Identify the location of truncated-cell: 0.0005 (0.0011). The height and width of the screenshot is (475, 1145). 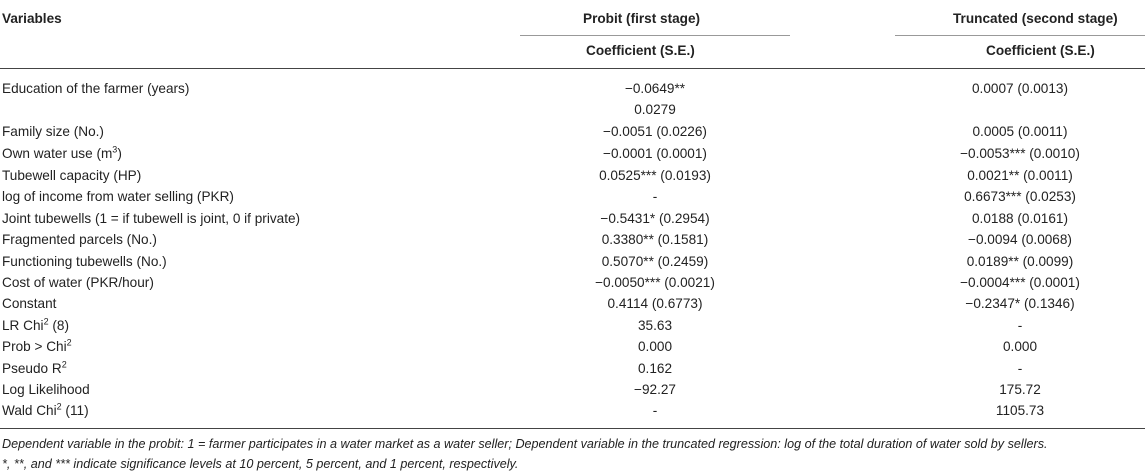
(1020, 131).